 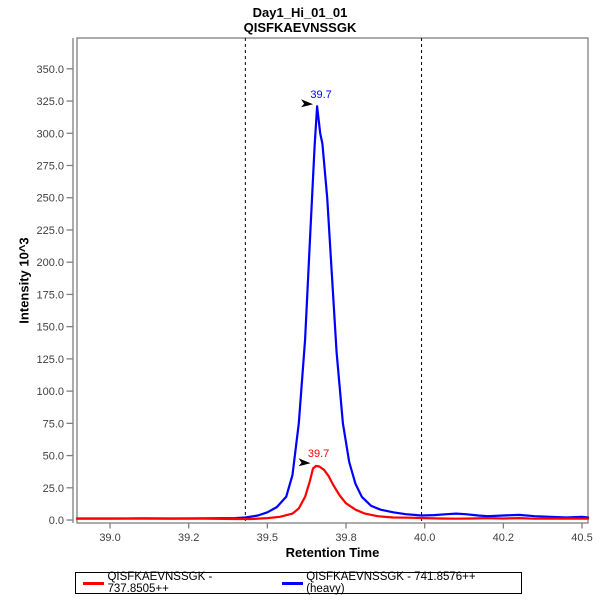 I want to click on y-tick-label: 175.0, so click(x=50, y=295).